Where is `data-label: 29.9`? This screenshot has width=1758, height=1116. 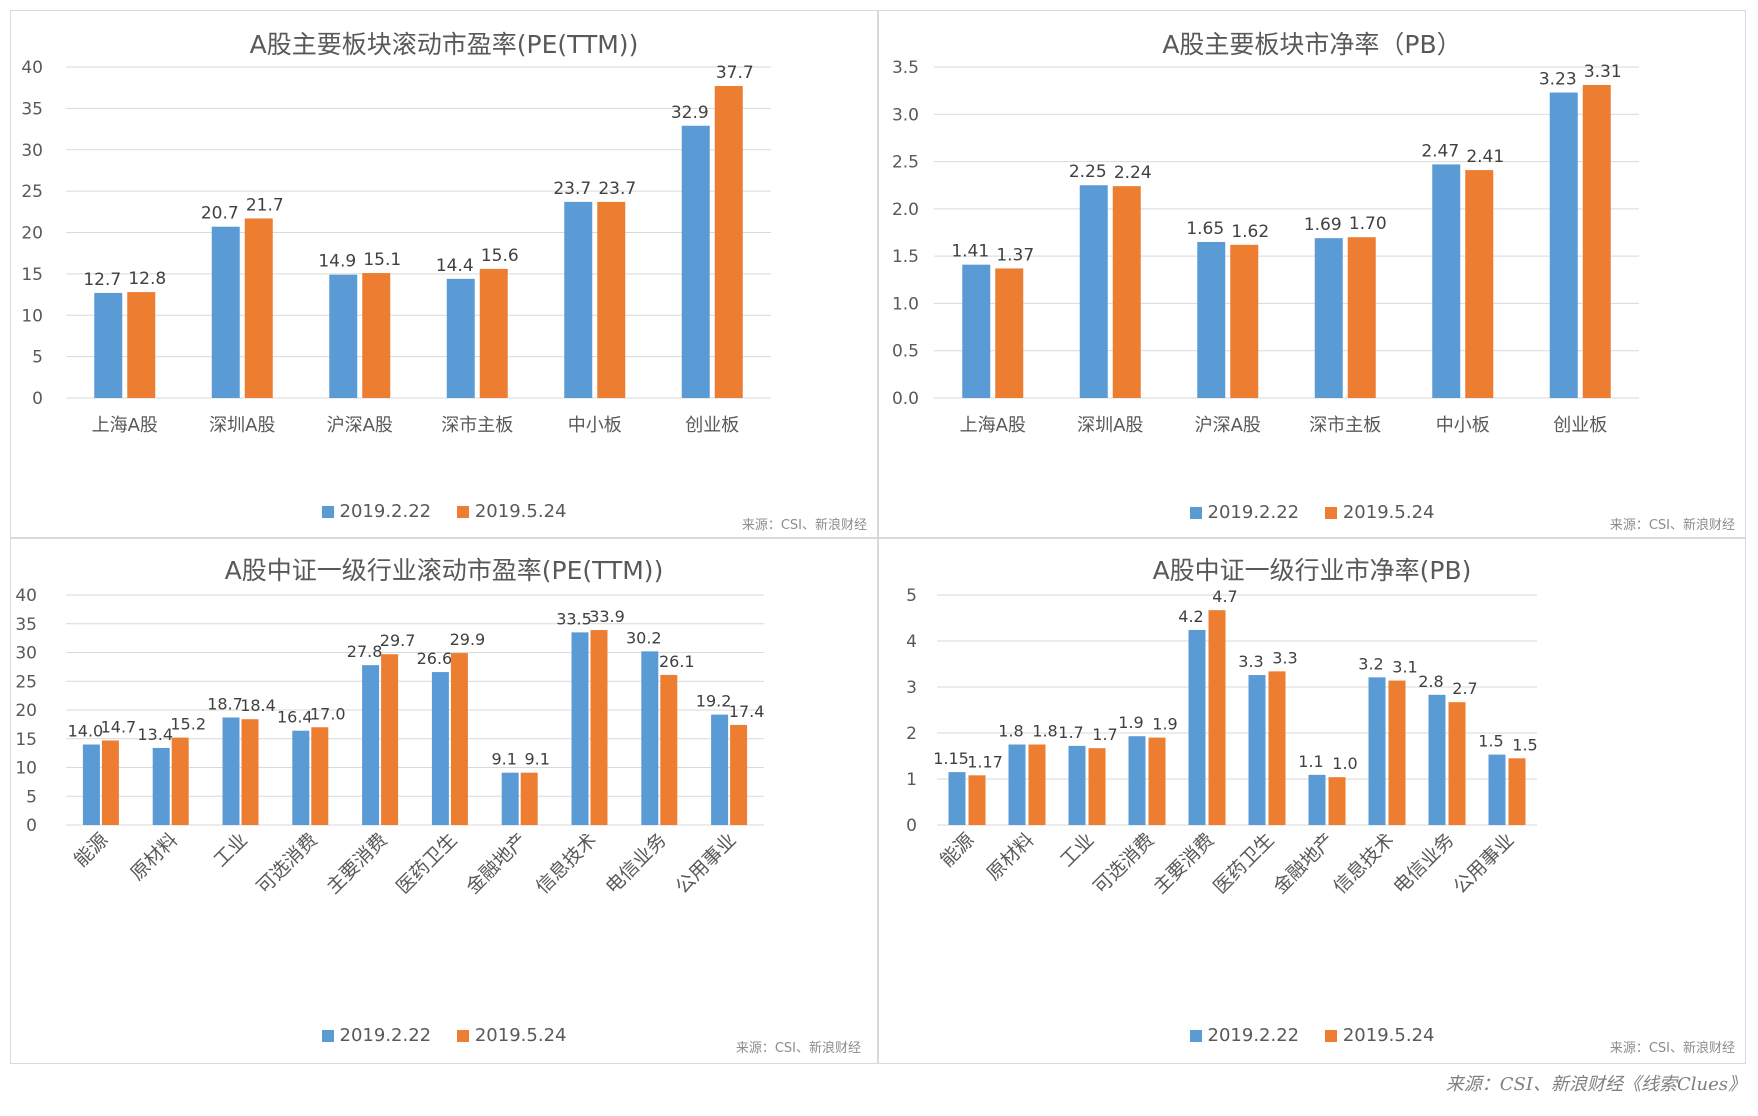
data-label: 29.9 is located at coordinates (468, 639).